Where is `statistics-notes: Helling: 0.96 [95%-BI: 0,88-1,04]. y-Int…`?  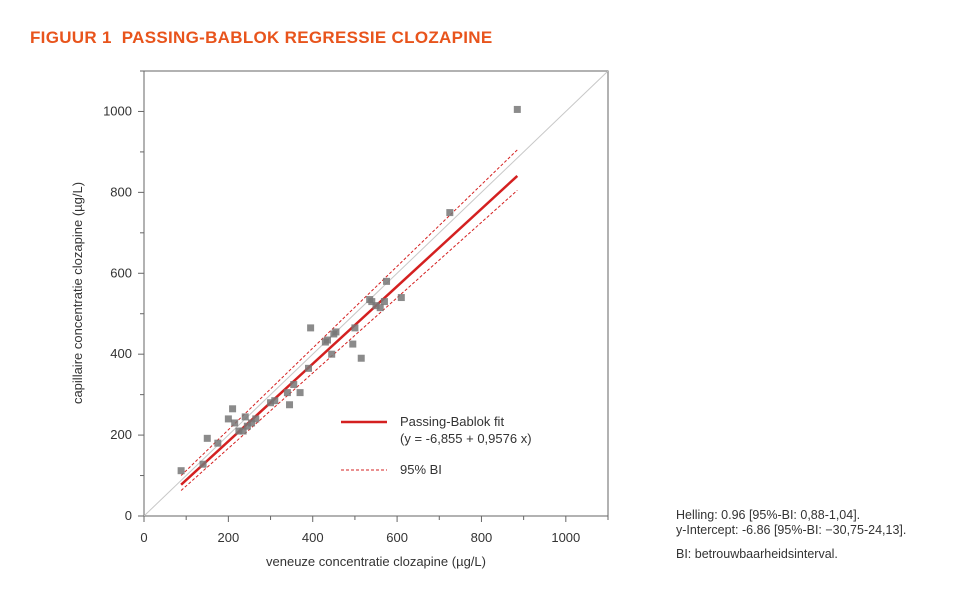
statistics-notes: Helling: 0.96 [95%-BI: 0,88-1,04]. y-Int… is located at coordinates (791, 535).